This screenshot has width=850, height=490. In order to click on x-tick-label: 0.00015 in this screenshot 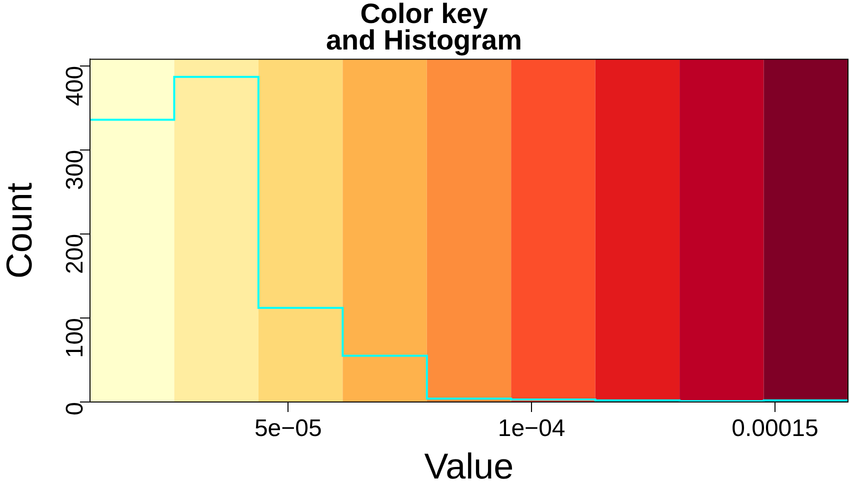, I will do `click(775, 428)`.